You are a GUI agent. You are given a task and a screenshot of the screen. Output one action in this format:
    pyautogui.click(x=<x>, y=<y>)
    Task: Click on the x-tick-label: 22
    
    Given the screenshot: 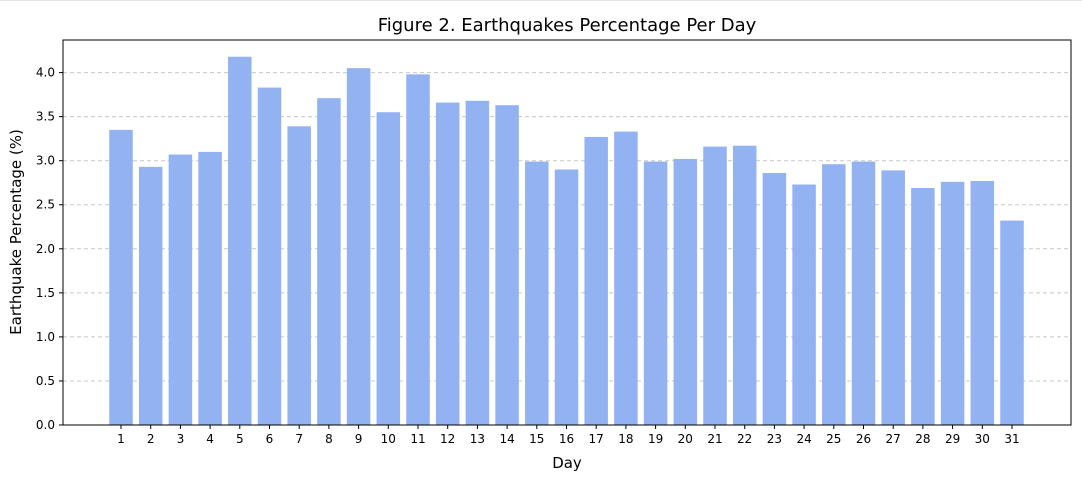 What is the action you would take?
    pyautogui.click(x=744, y=439)
    